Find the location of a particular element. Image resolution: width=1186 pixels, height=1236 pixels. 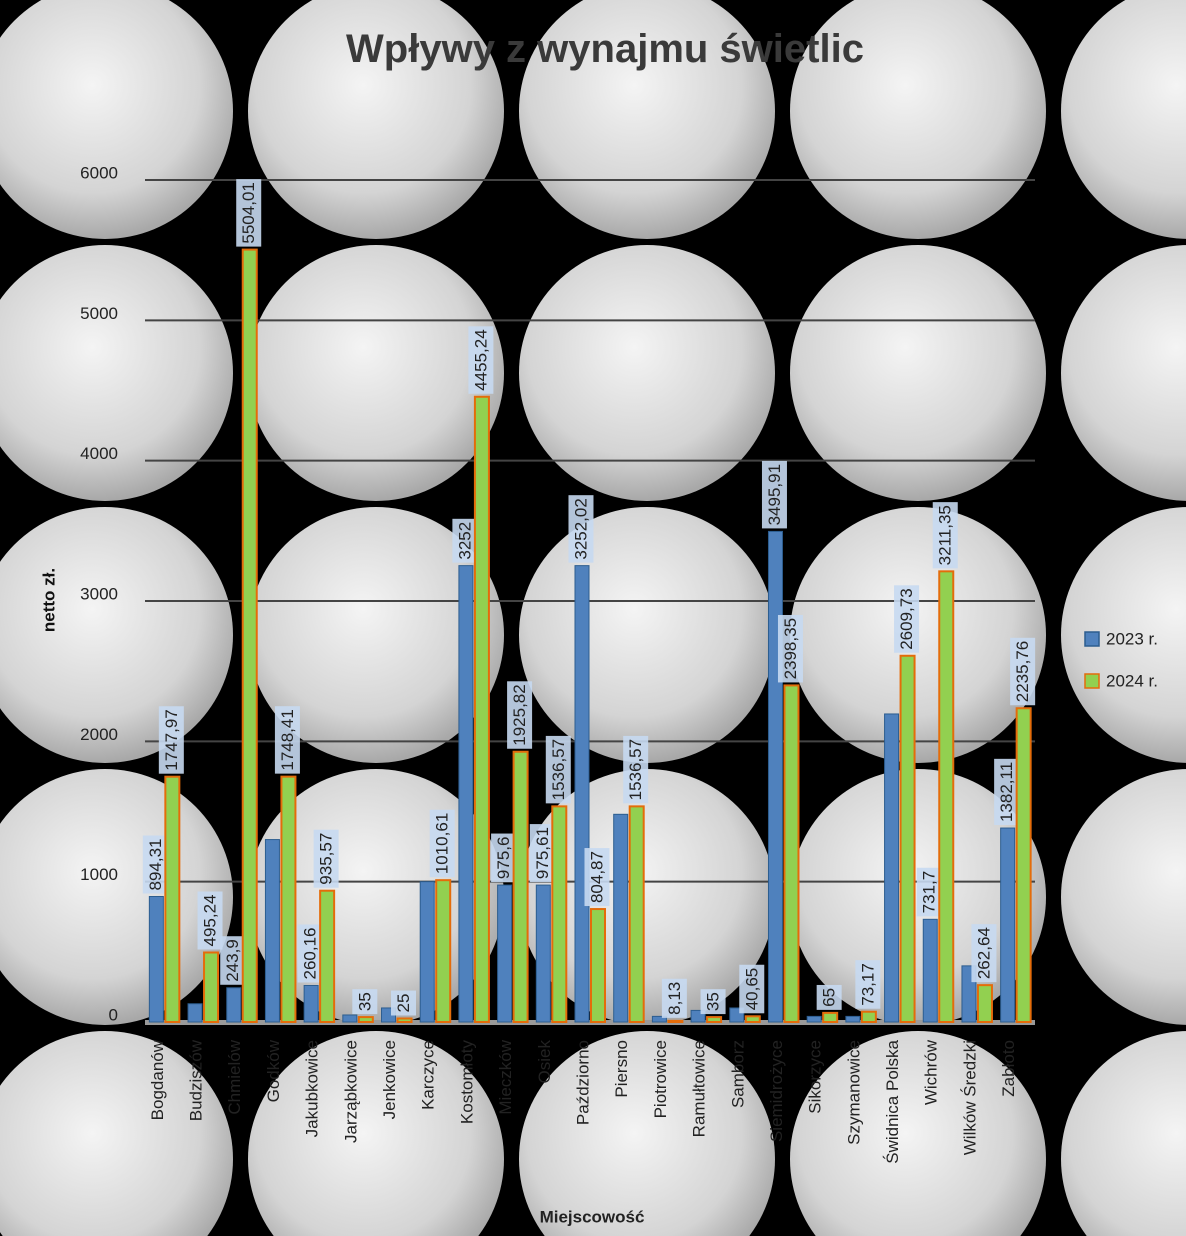

value-label-group: 8,13 is located at coordinates (674, 998).